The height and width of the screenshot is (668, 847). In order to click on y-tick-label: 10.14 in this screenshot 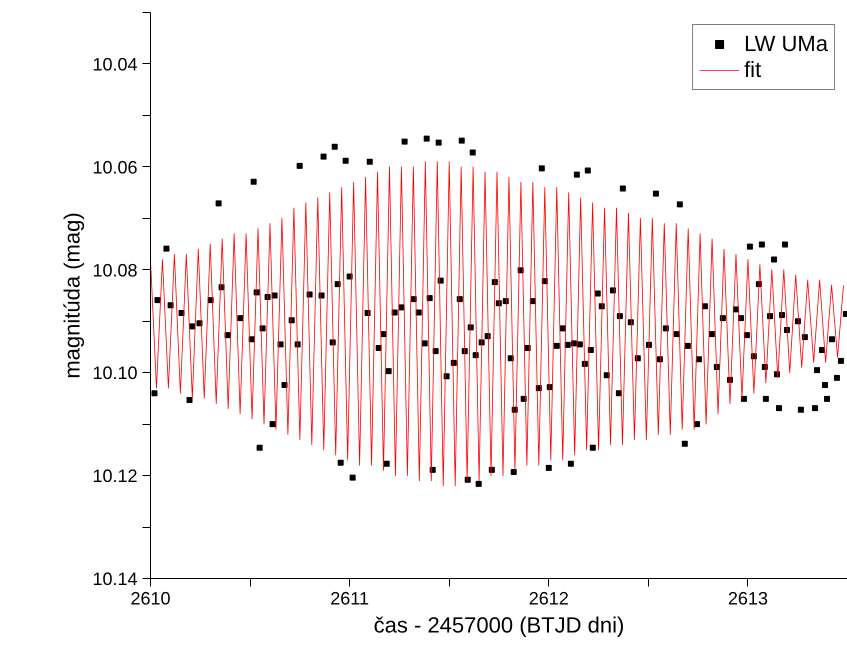, I will do `click(115, 579)`.